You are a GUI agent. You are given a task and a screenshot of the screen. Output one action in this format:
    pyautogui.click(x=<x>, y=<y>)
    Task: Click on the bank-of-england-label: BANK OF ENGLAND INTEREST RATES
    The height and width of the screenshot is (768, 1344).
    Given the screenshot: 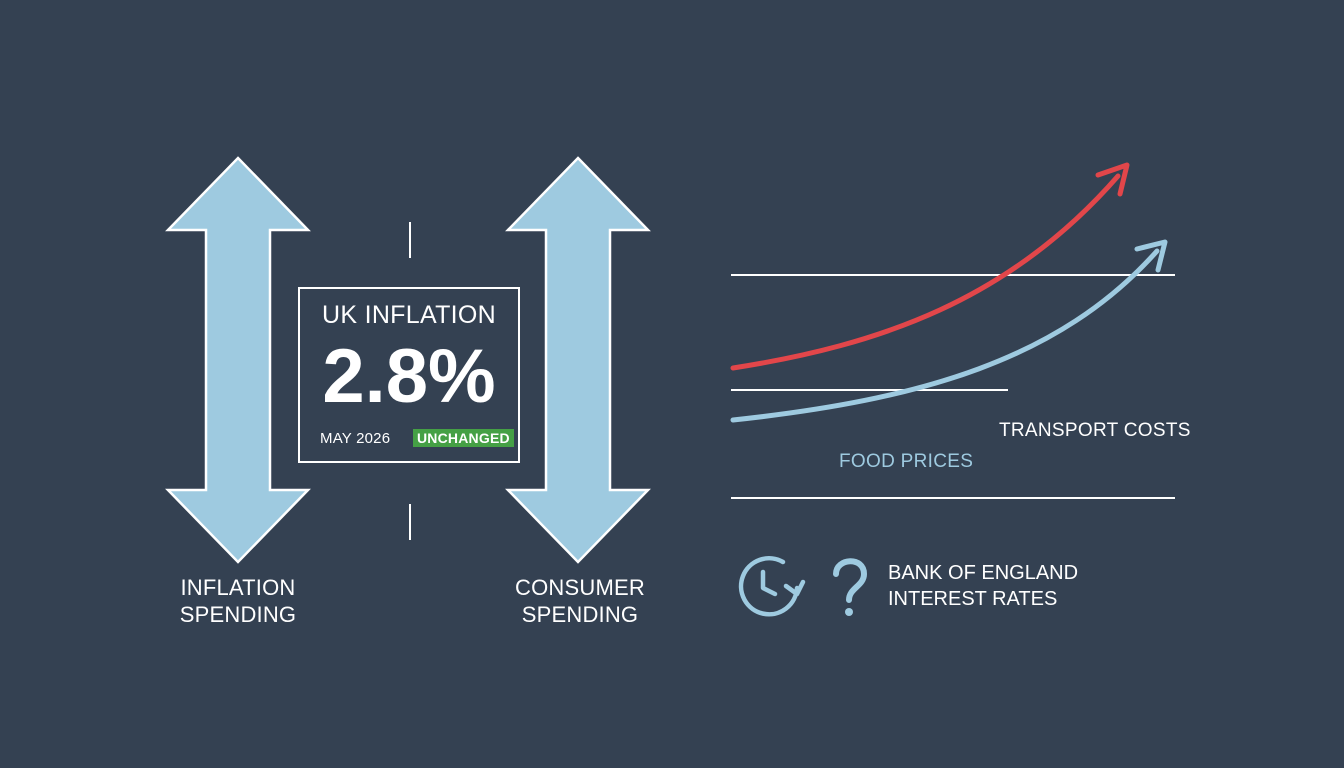 What is the action you would take?
    pyautogui.click(x=983, y=586)
    